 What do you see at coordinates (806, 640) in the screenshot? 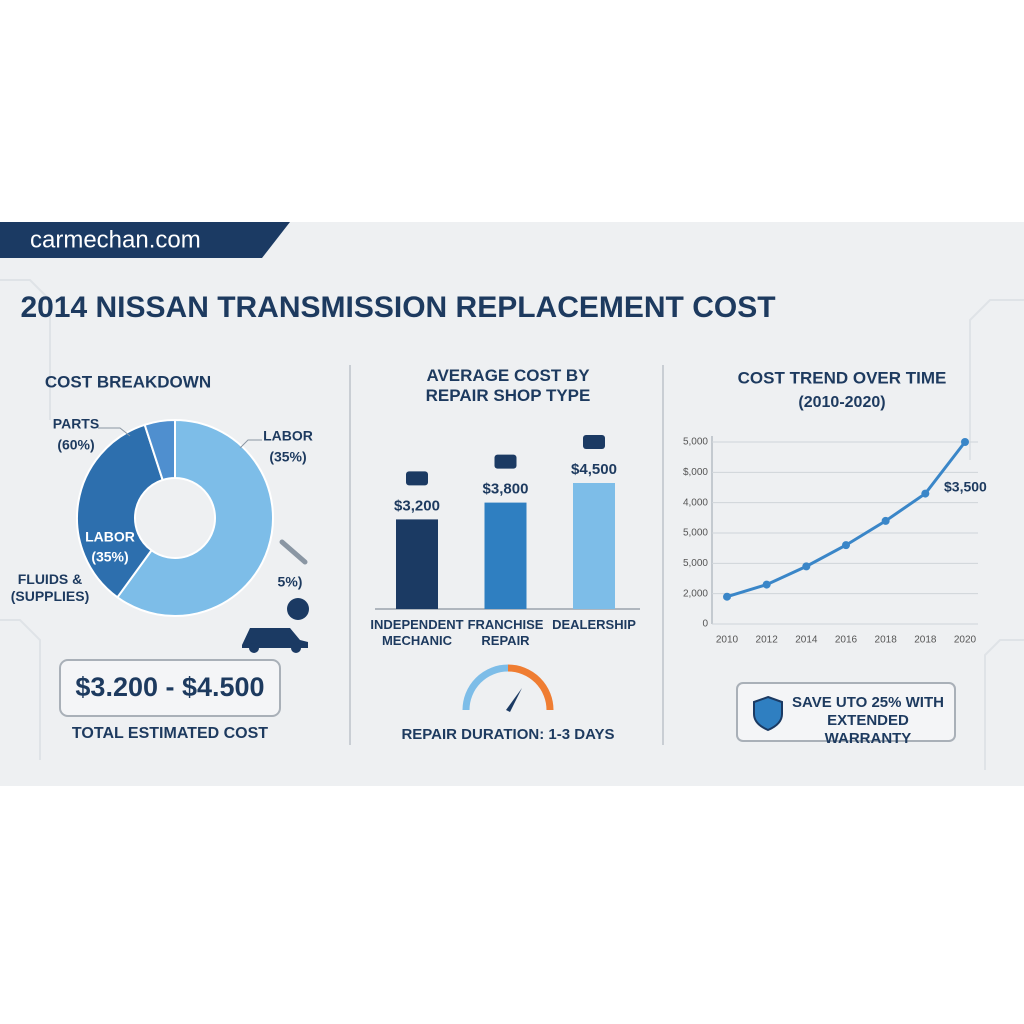
I see `x-tick-label: 2014` at bounding box center [806, 640].